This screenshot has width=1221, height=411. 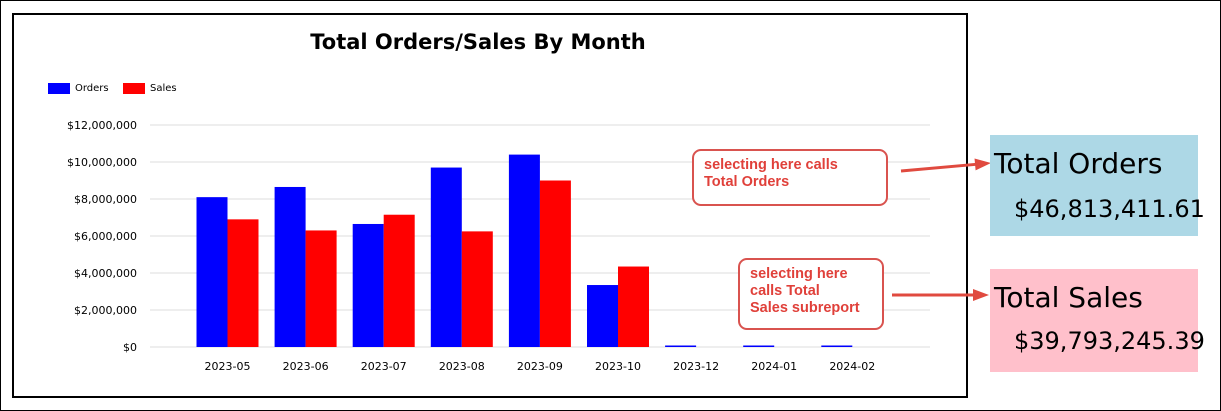 What do you see at coordinates (134, 88) in the screenshot?
I see `legend-swatch-sales` at bounding box center [134, 88].